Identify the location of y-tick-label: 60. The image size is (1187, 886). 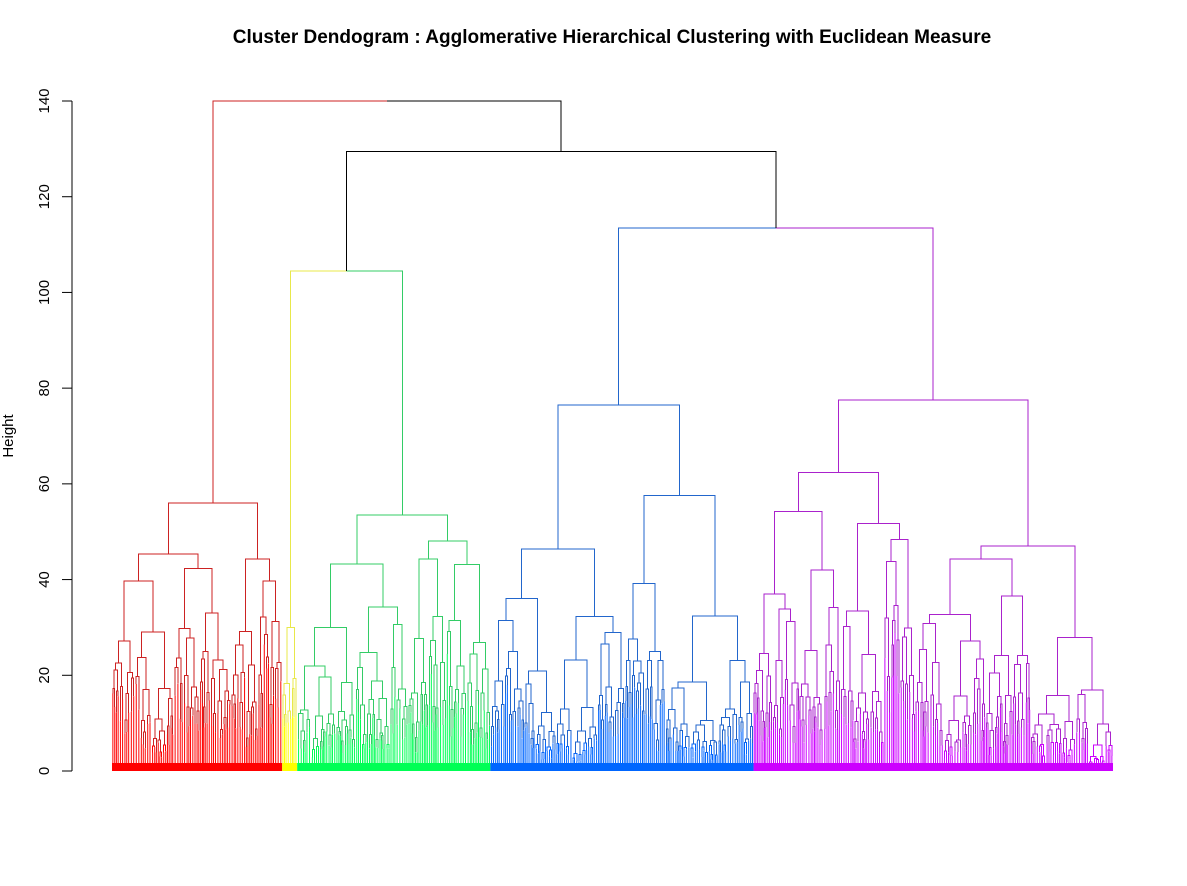
(44, 484).